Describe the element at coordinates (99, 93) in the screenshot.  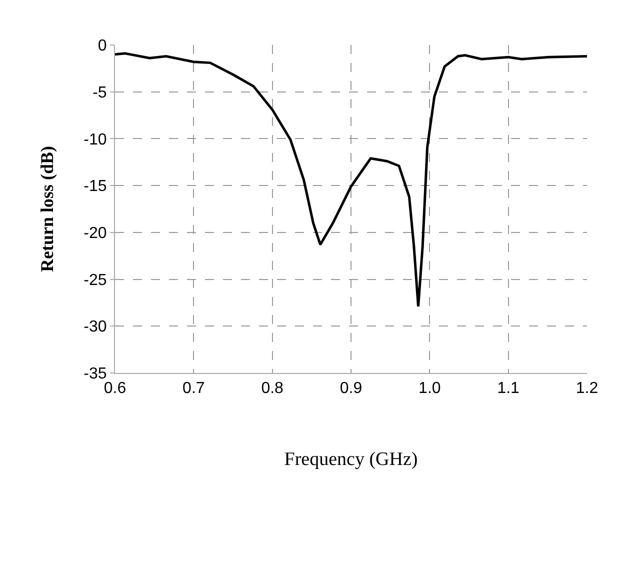
I see `y-tick-label: -5` at that location.